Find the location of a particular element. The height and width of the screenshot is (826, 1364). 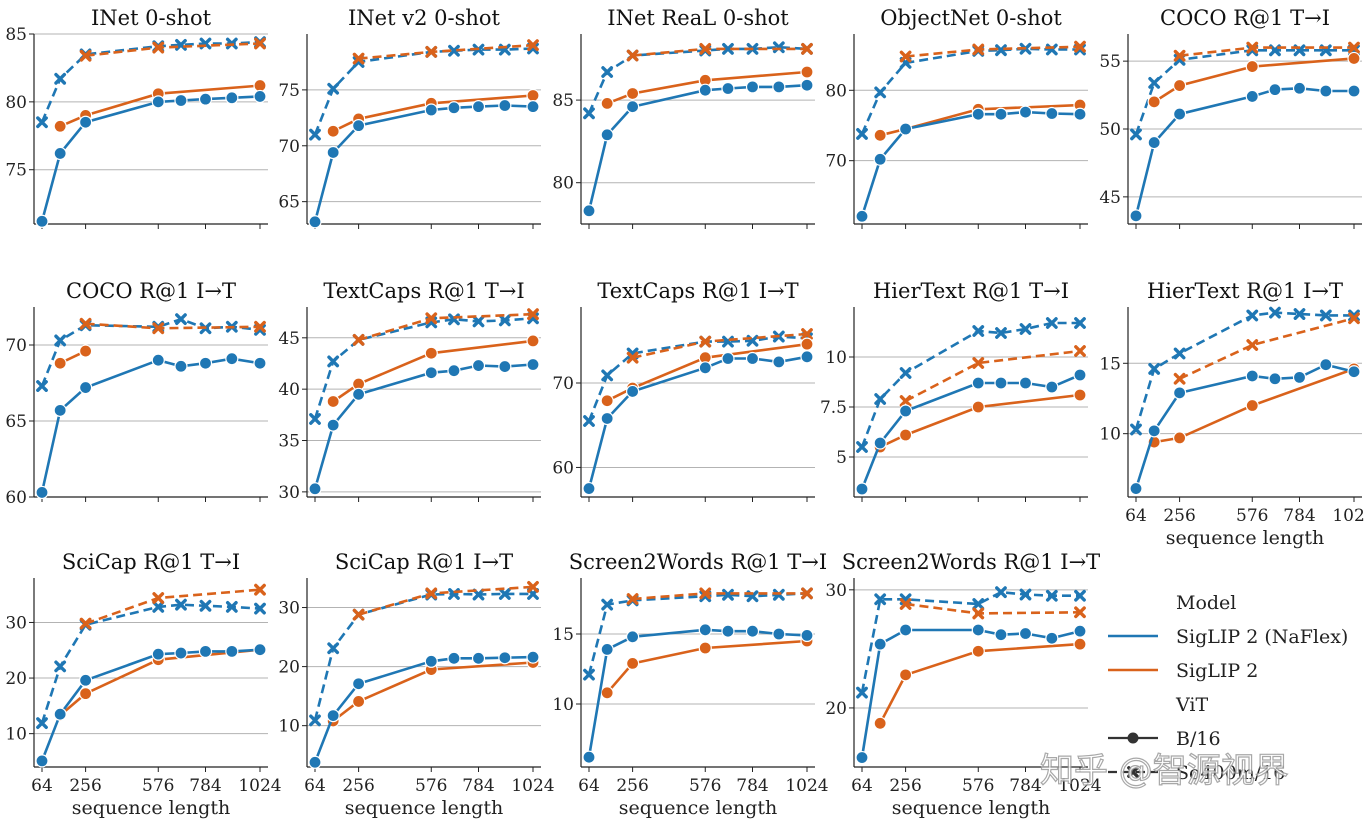

naflex-so400m-line is located at coordinates (423, 91).